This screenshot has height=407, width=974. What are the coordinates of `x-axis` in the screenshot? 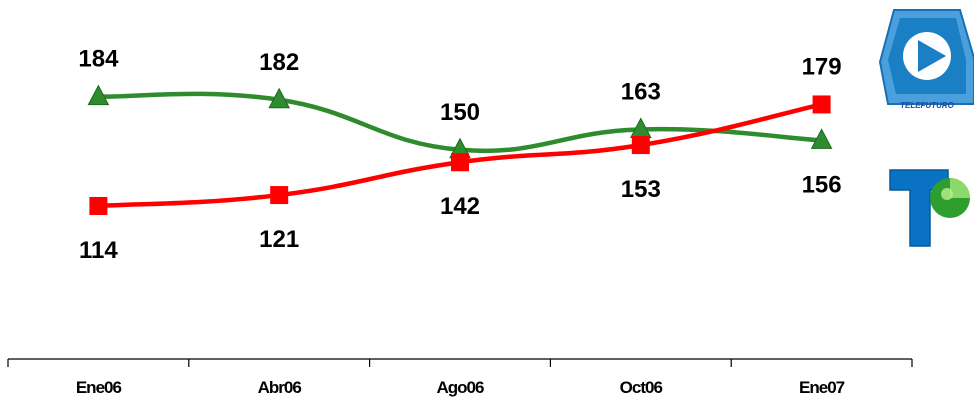 It's located at (460, 362).